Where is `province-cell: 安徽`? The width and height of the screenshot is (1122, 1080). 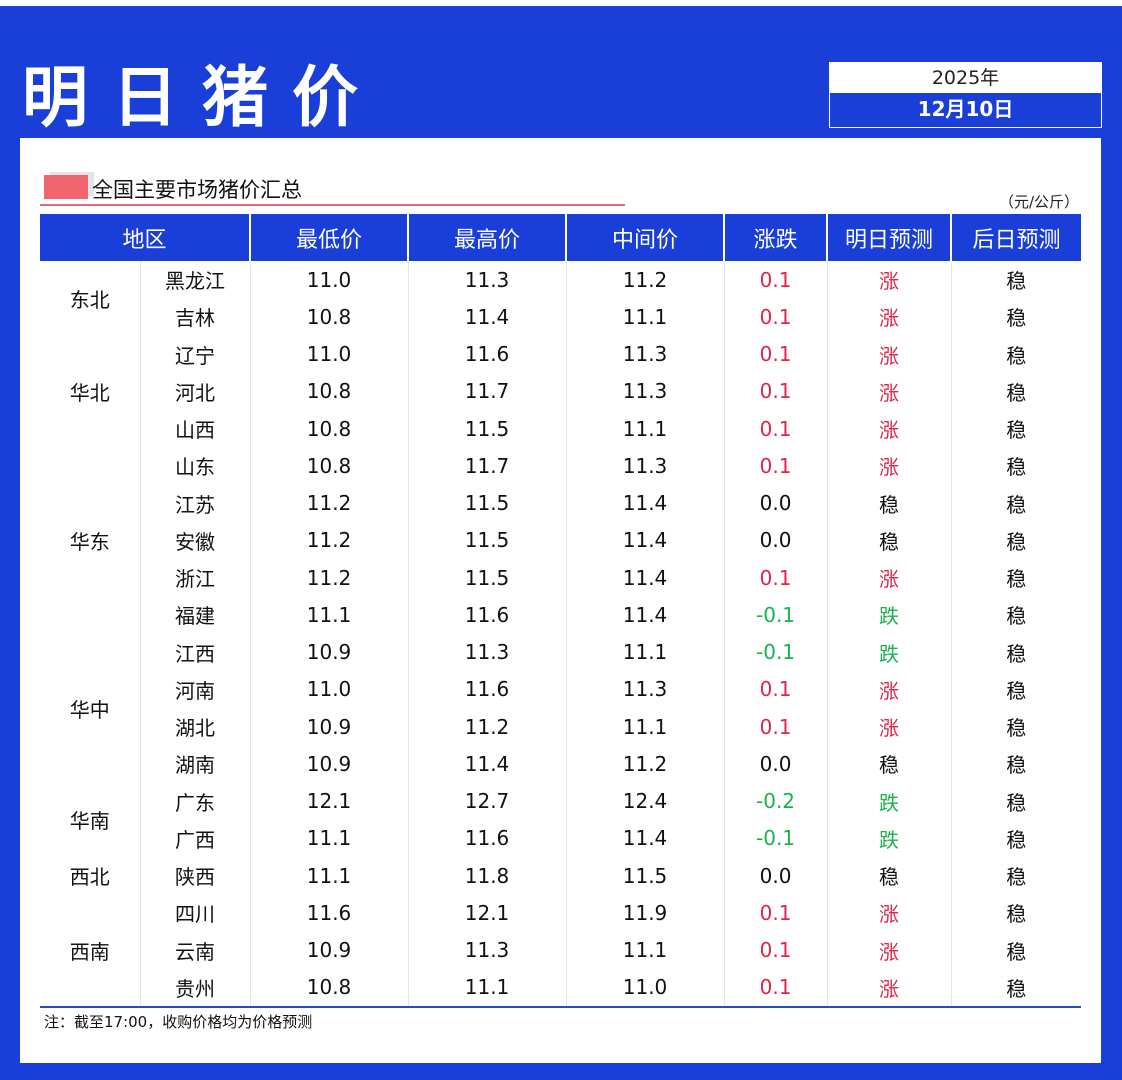 province-cell: 安徽 is located at coordinates (195, 540).